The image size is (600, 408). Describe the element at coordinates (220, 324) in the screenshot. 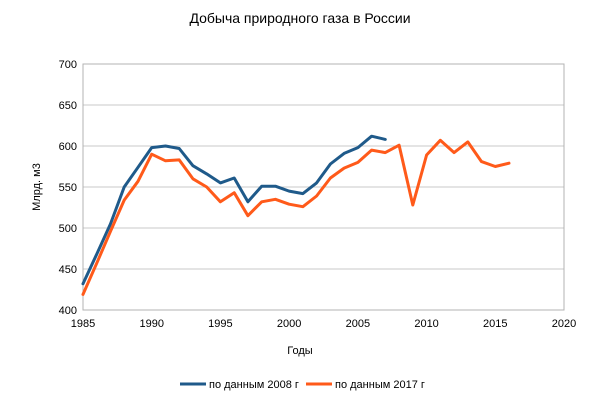

I see `x-tick-label: 1995` at that location.